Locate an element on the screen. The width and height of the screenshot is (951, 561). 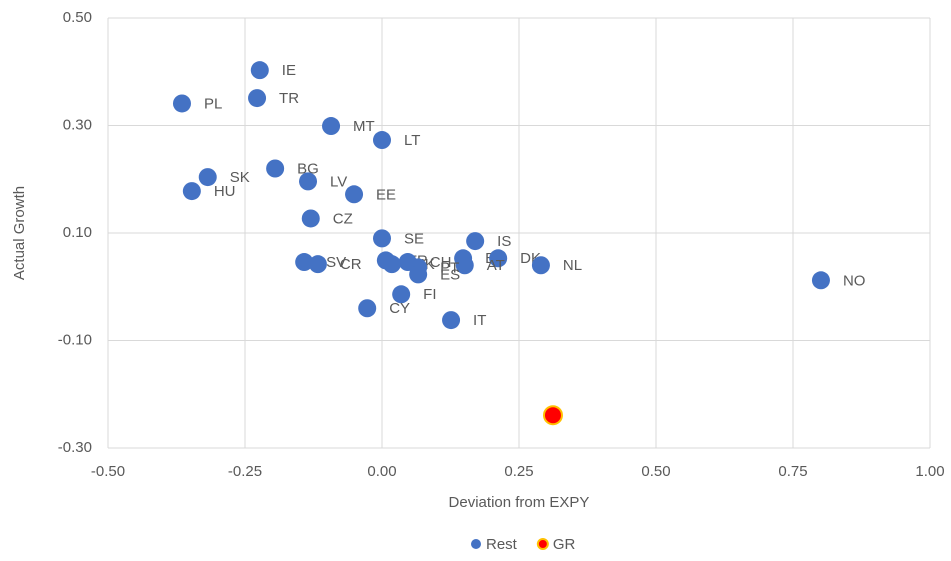
point-label: MT is located at coordinates (364, 126).